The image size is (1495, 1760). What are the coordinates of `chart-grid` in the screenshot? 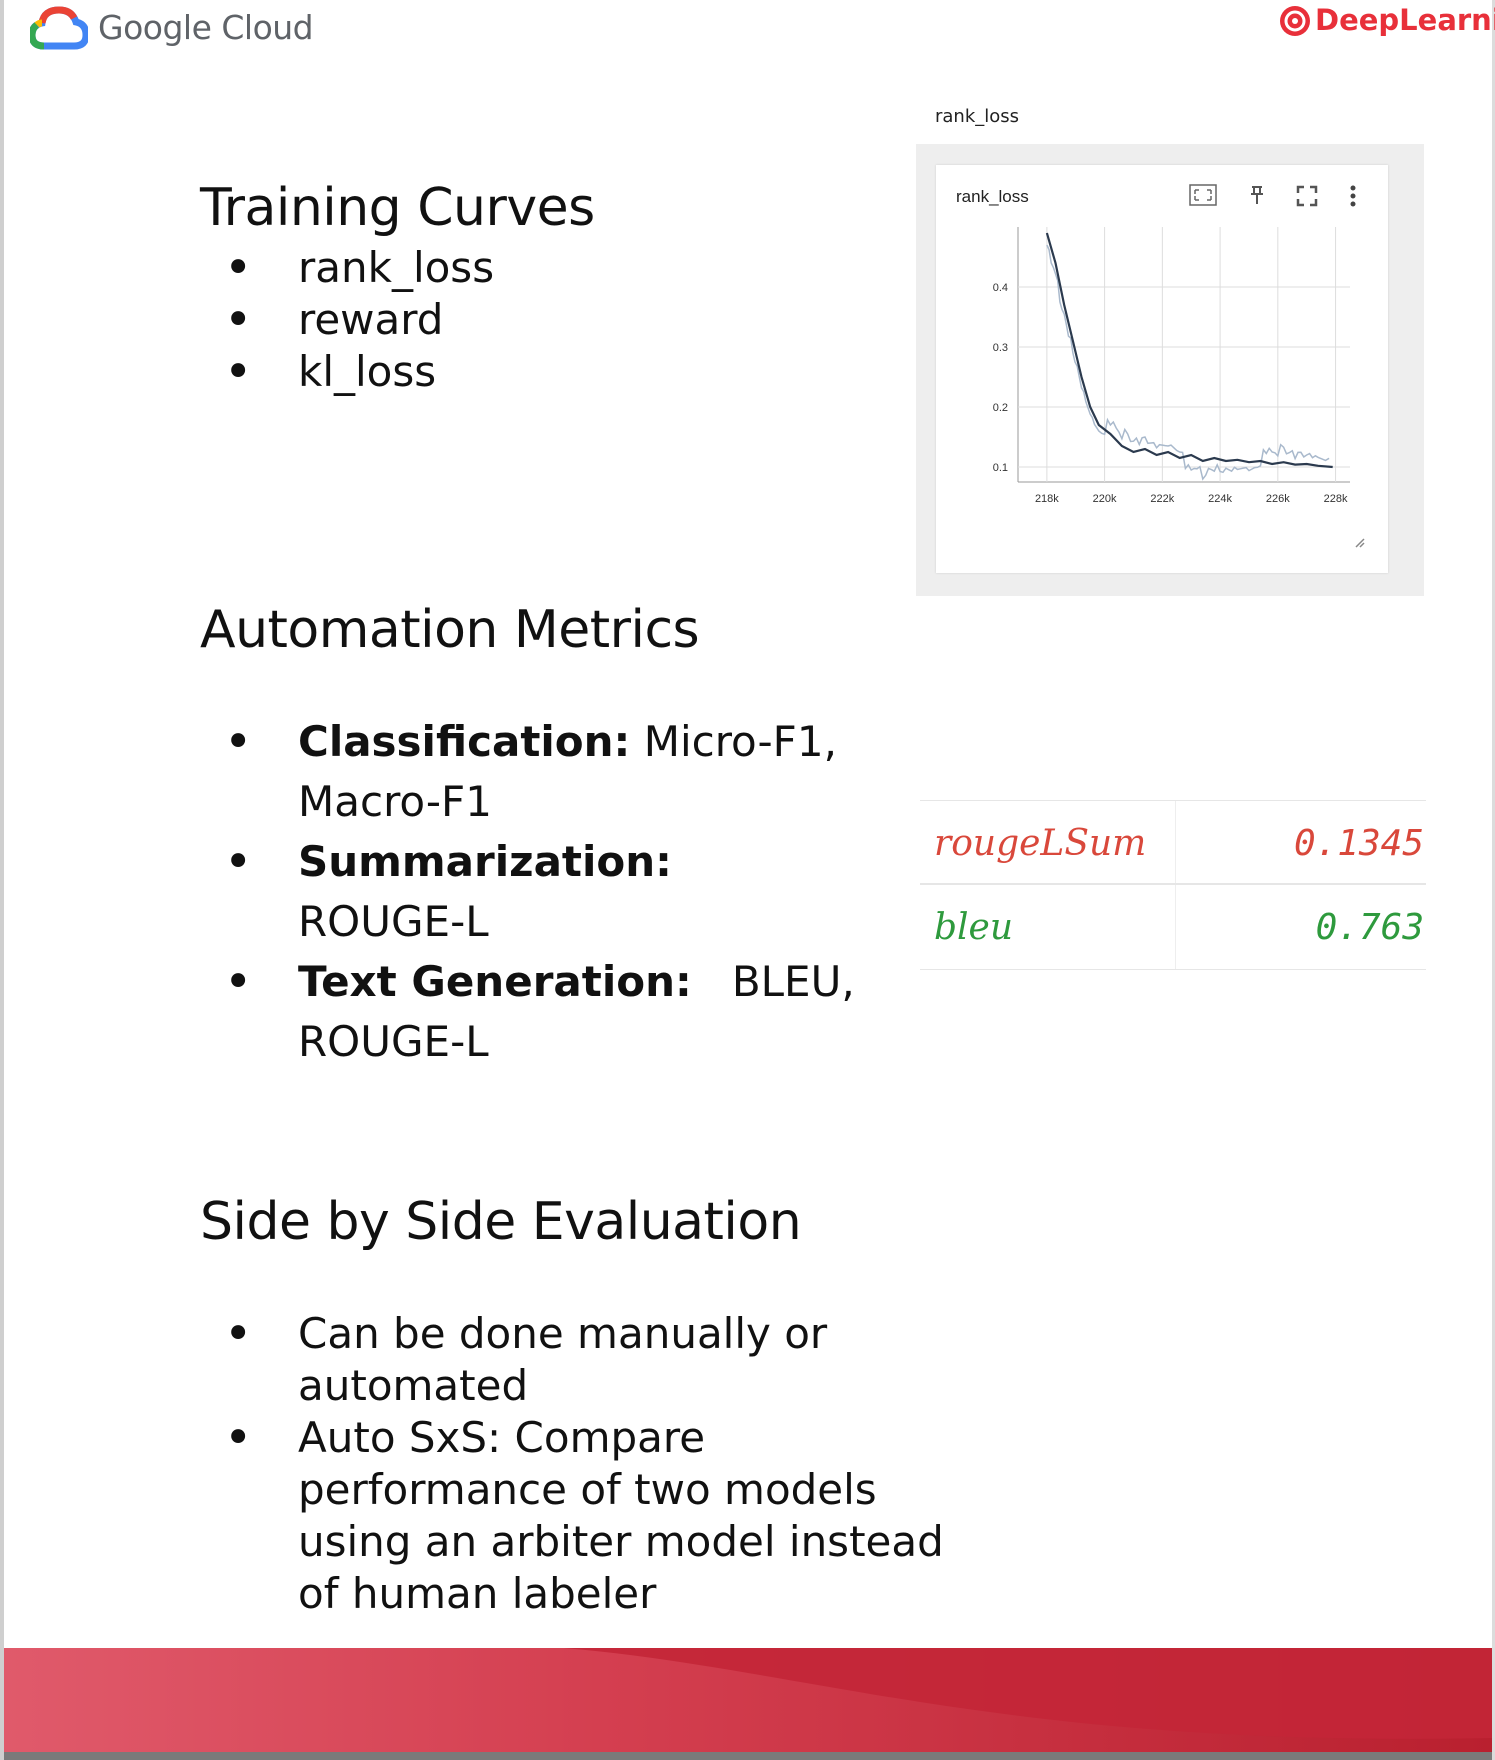 It's located at (1183, 355).